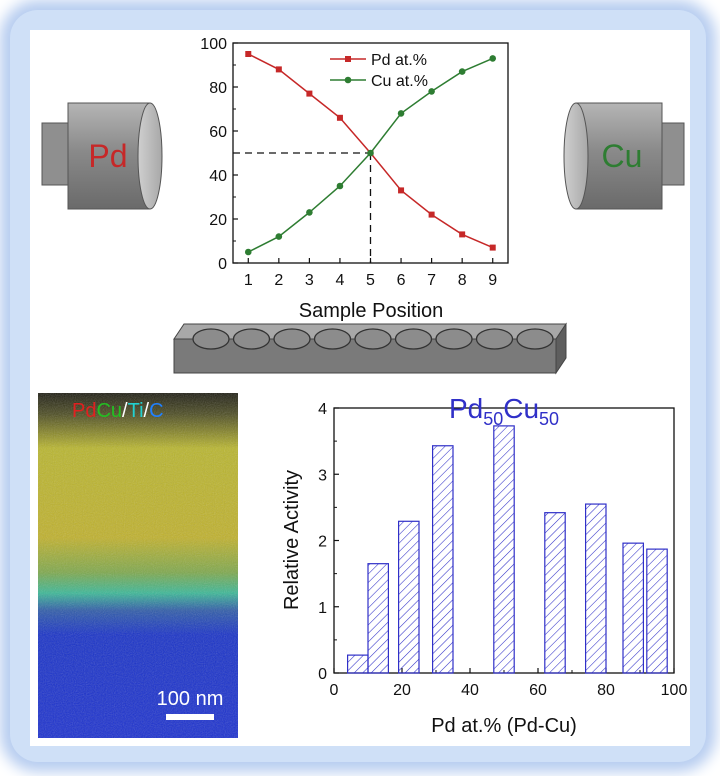  What do you see at coordinates (371, 311) in the screenshot?
I see `line-x-axis-title: Sample Position` at bounding box center [371, 311].